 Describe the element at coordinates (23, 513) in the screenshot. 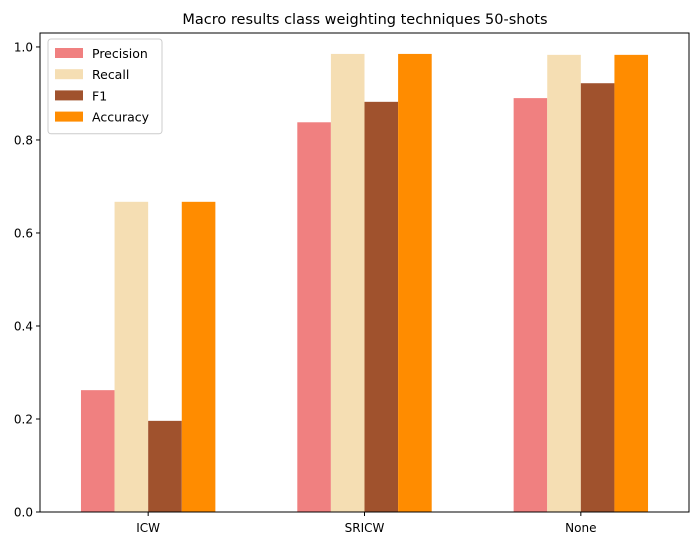

I see `y-tick-label: 0.0` at that location.